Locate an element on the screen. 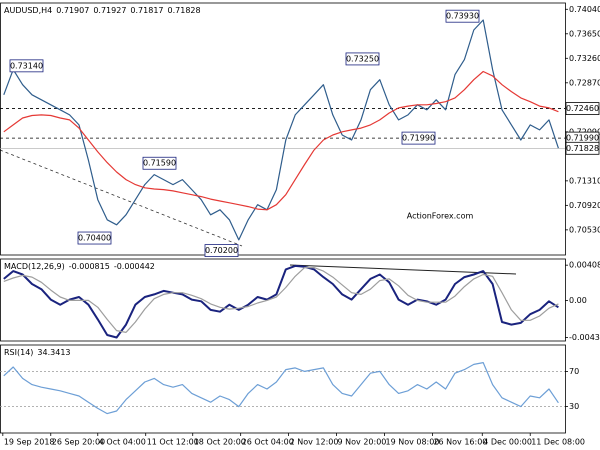  y-tick-label: 0.72870 is located at coordinates (584, 82).